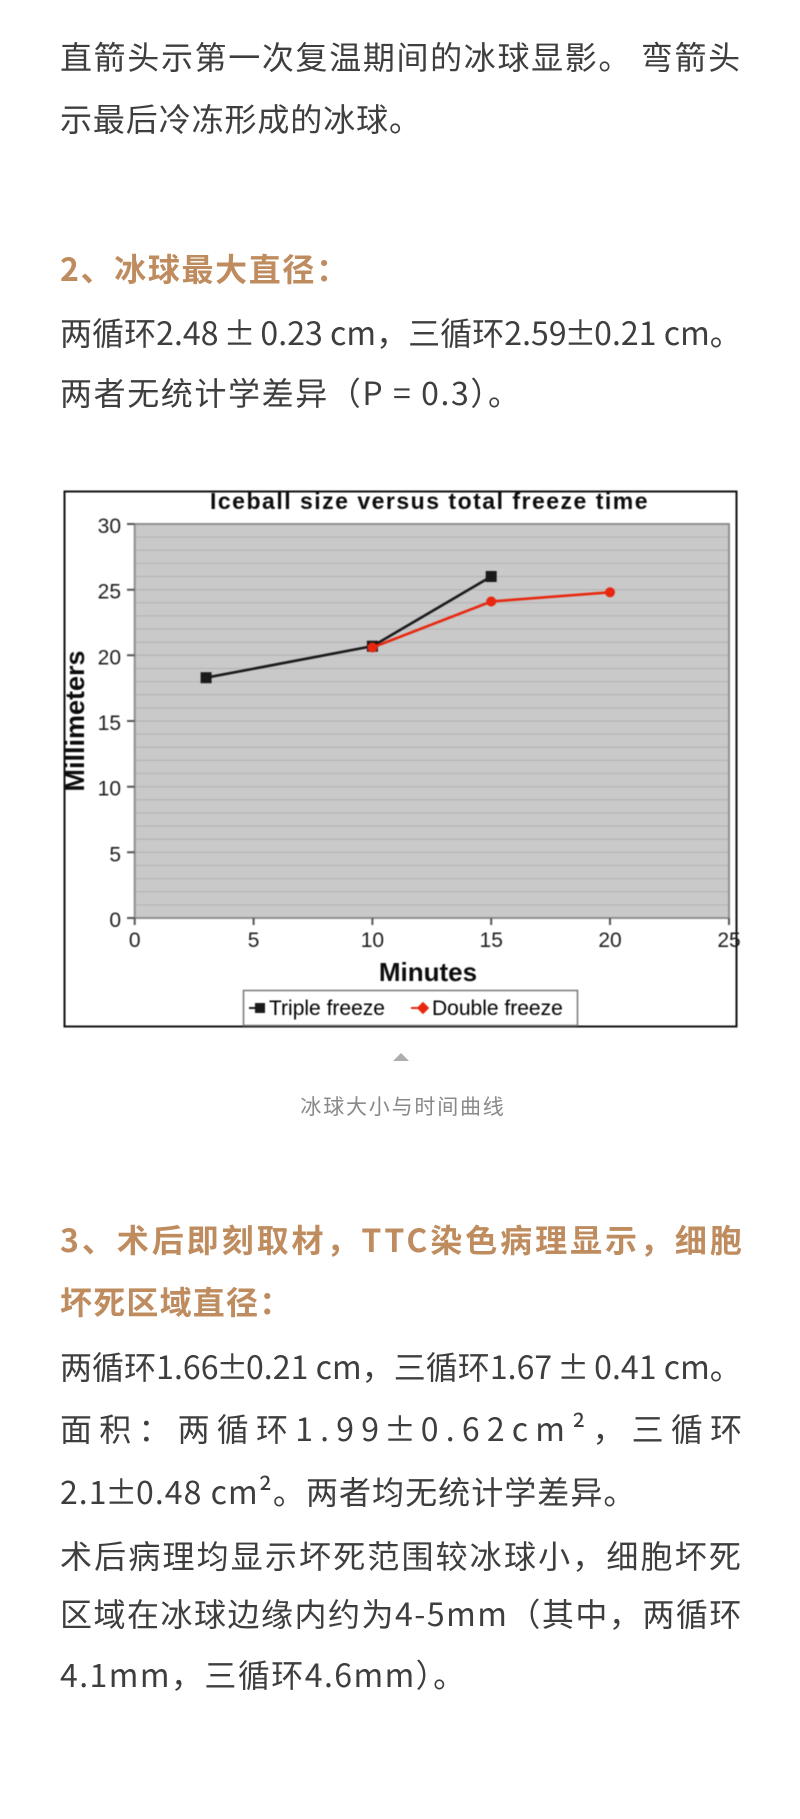  I want to click on svg-text: Triple freeze, so click(327, 1008).